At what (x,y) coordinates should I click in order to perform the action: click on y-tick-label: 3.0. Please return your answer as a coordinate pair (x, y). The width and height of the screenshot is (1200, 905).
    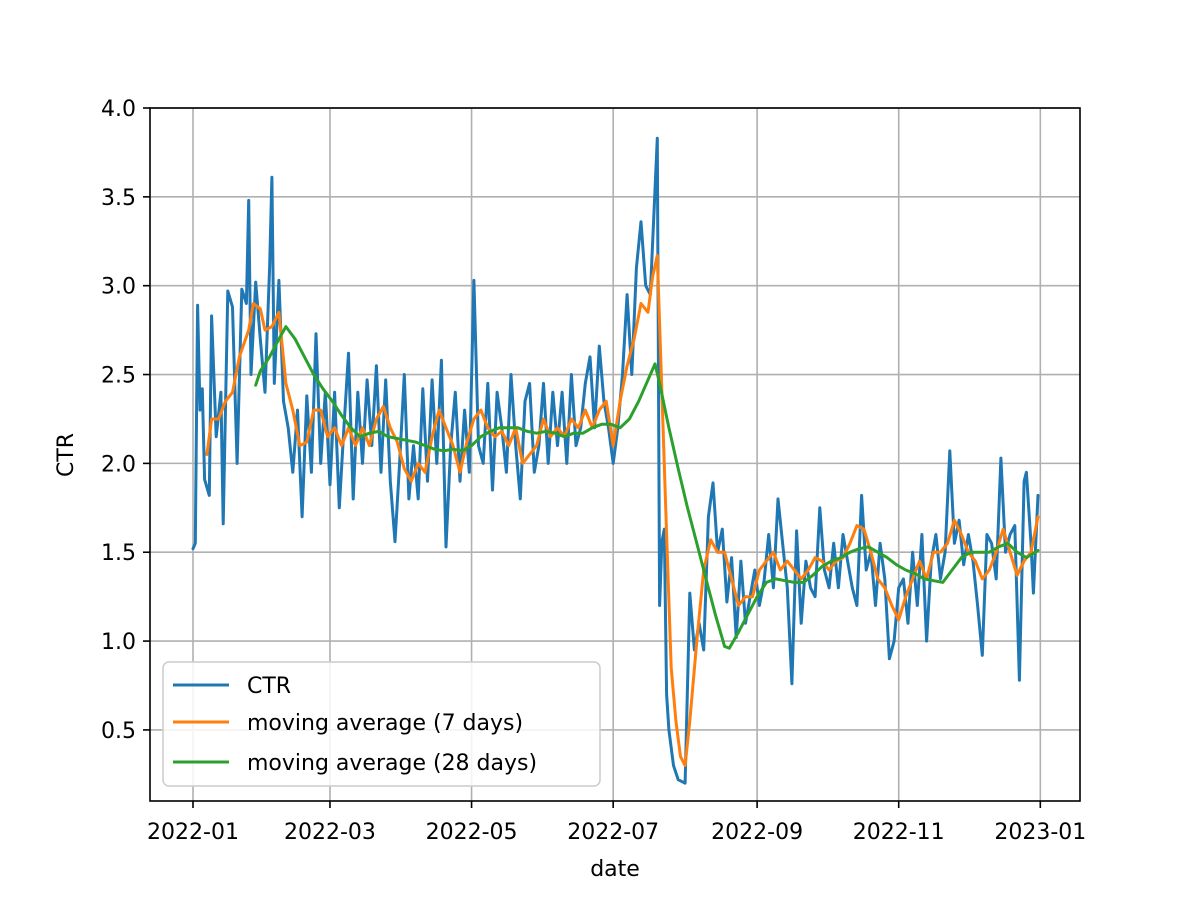
    Looking at the image, I should click on (118, 287).